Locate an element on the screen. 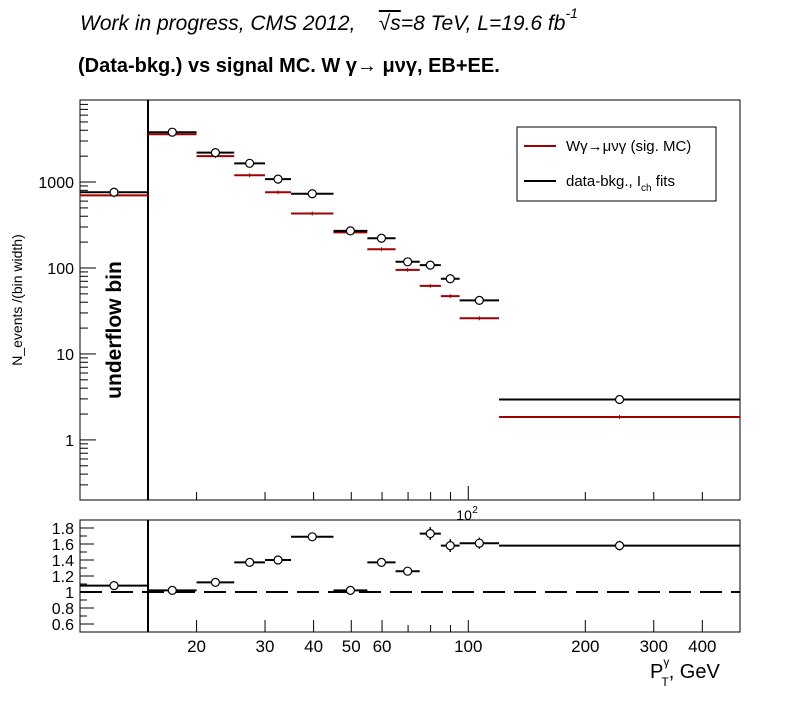 The height and width of the screenshot is (722, 796). y-tick-label-top: 1000 is located at coordinates (56, 183).